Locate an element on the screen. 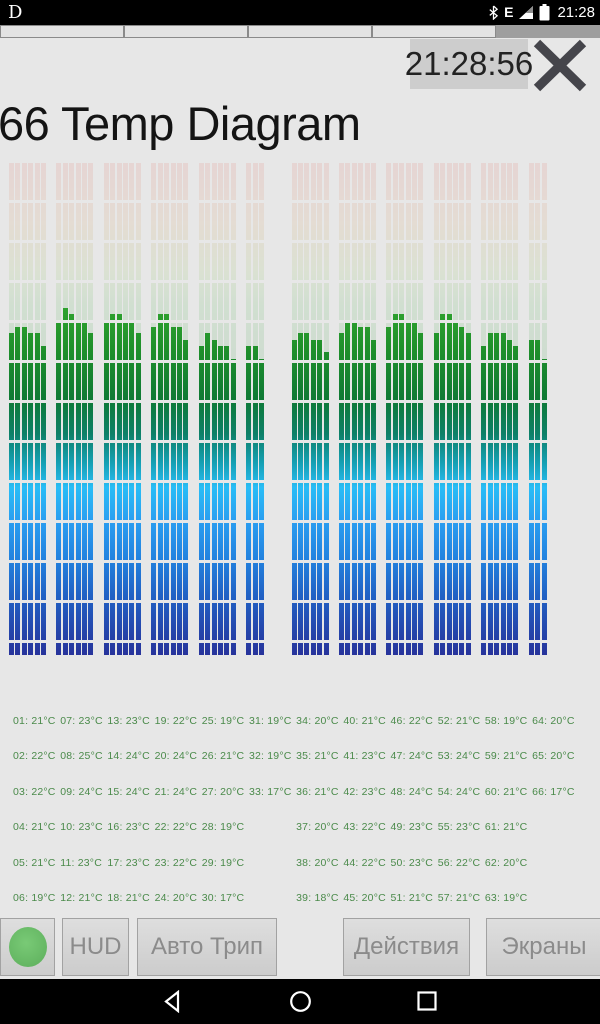 This screenshot has height=1024, width=600. temp-label: 47: 24°C is located at coordinates (412, 756).